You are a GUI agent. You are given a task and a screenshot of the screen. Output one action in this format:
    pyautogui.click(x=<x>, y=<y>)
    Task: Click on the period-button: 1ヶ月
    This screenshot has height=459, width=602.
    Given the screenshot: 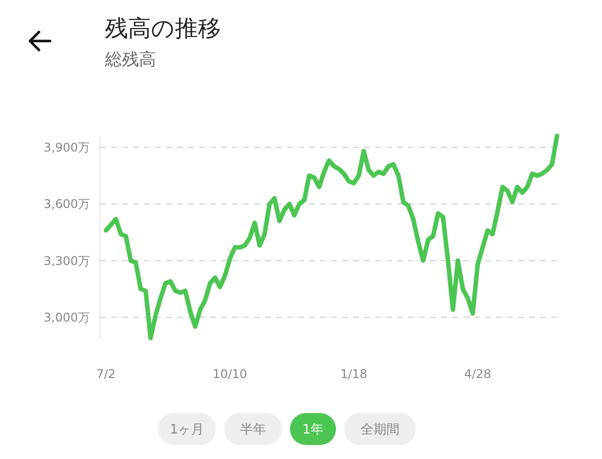 What is the action you would take?
    pyautogui.click(x=187, y=429)
    